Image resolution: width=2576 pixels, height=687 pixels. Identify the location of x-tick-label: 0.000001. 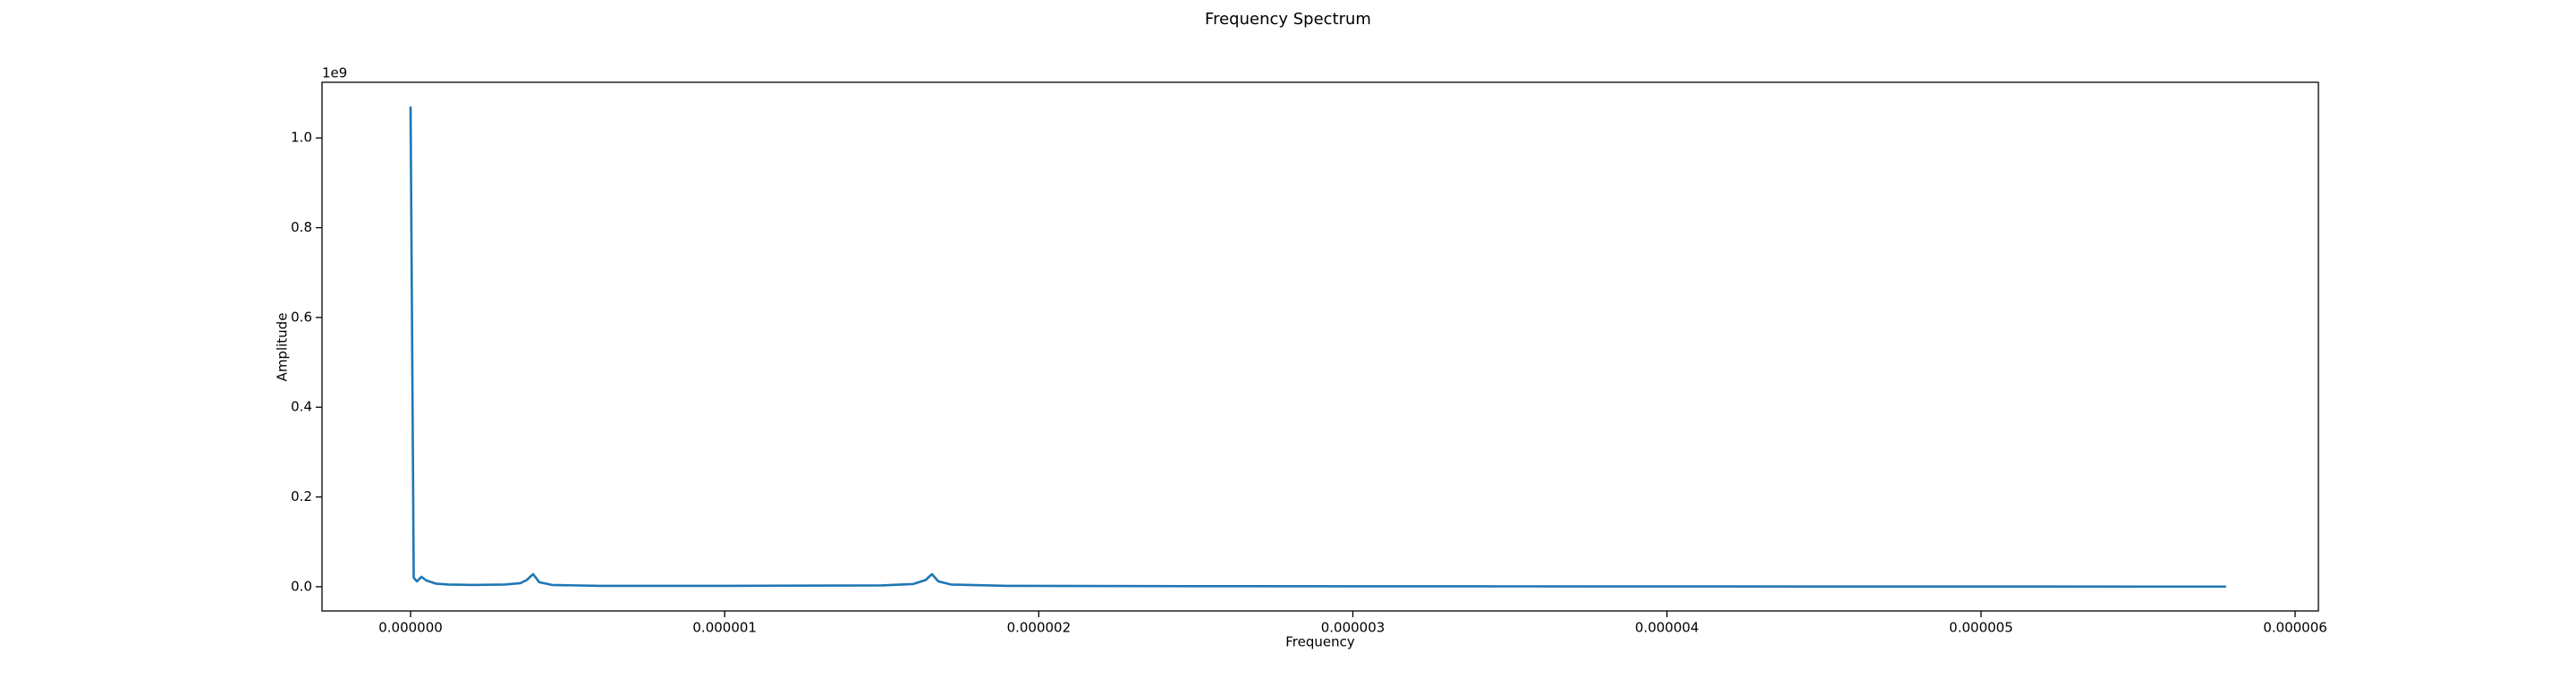
(724, 628).